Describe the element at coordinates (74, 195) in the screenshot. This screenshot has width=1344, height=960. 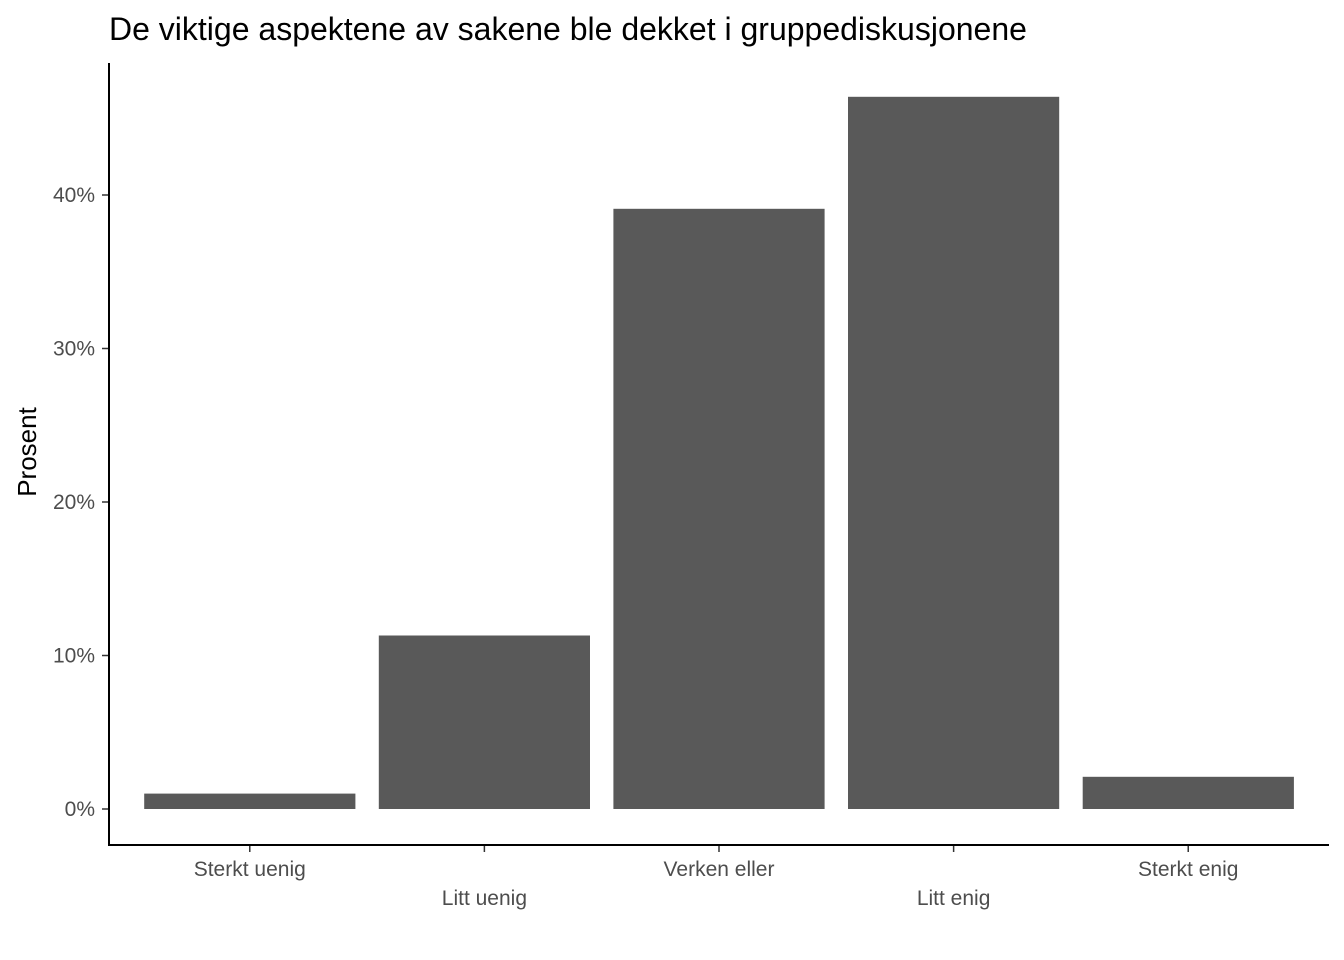
I see `y-tick-label: 40%` at that location.